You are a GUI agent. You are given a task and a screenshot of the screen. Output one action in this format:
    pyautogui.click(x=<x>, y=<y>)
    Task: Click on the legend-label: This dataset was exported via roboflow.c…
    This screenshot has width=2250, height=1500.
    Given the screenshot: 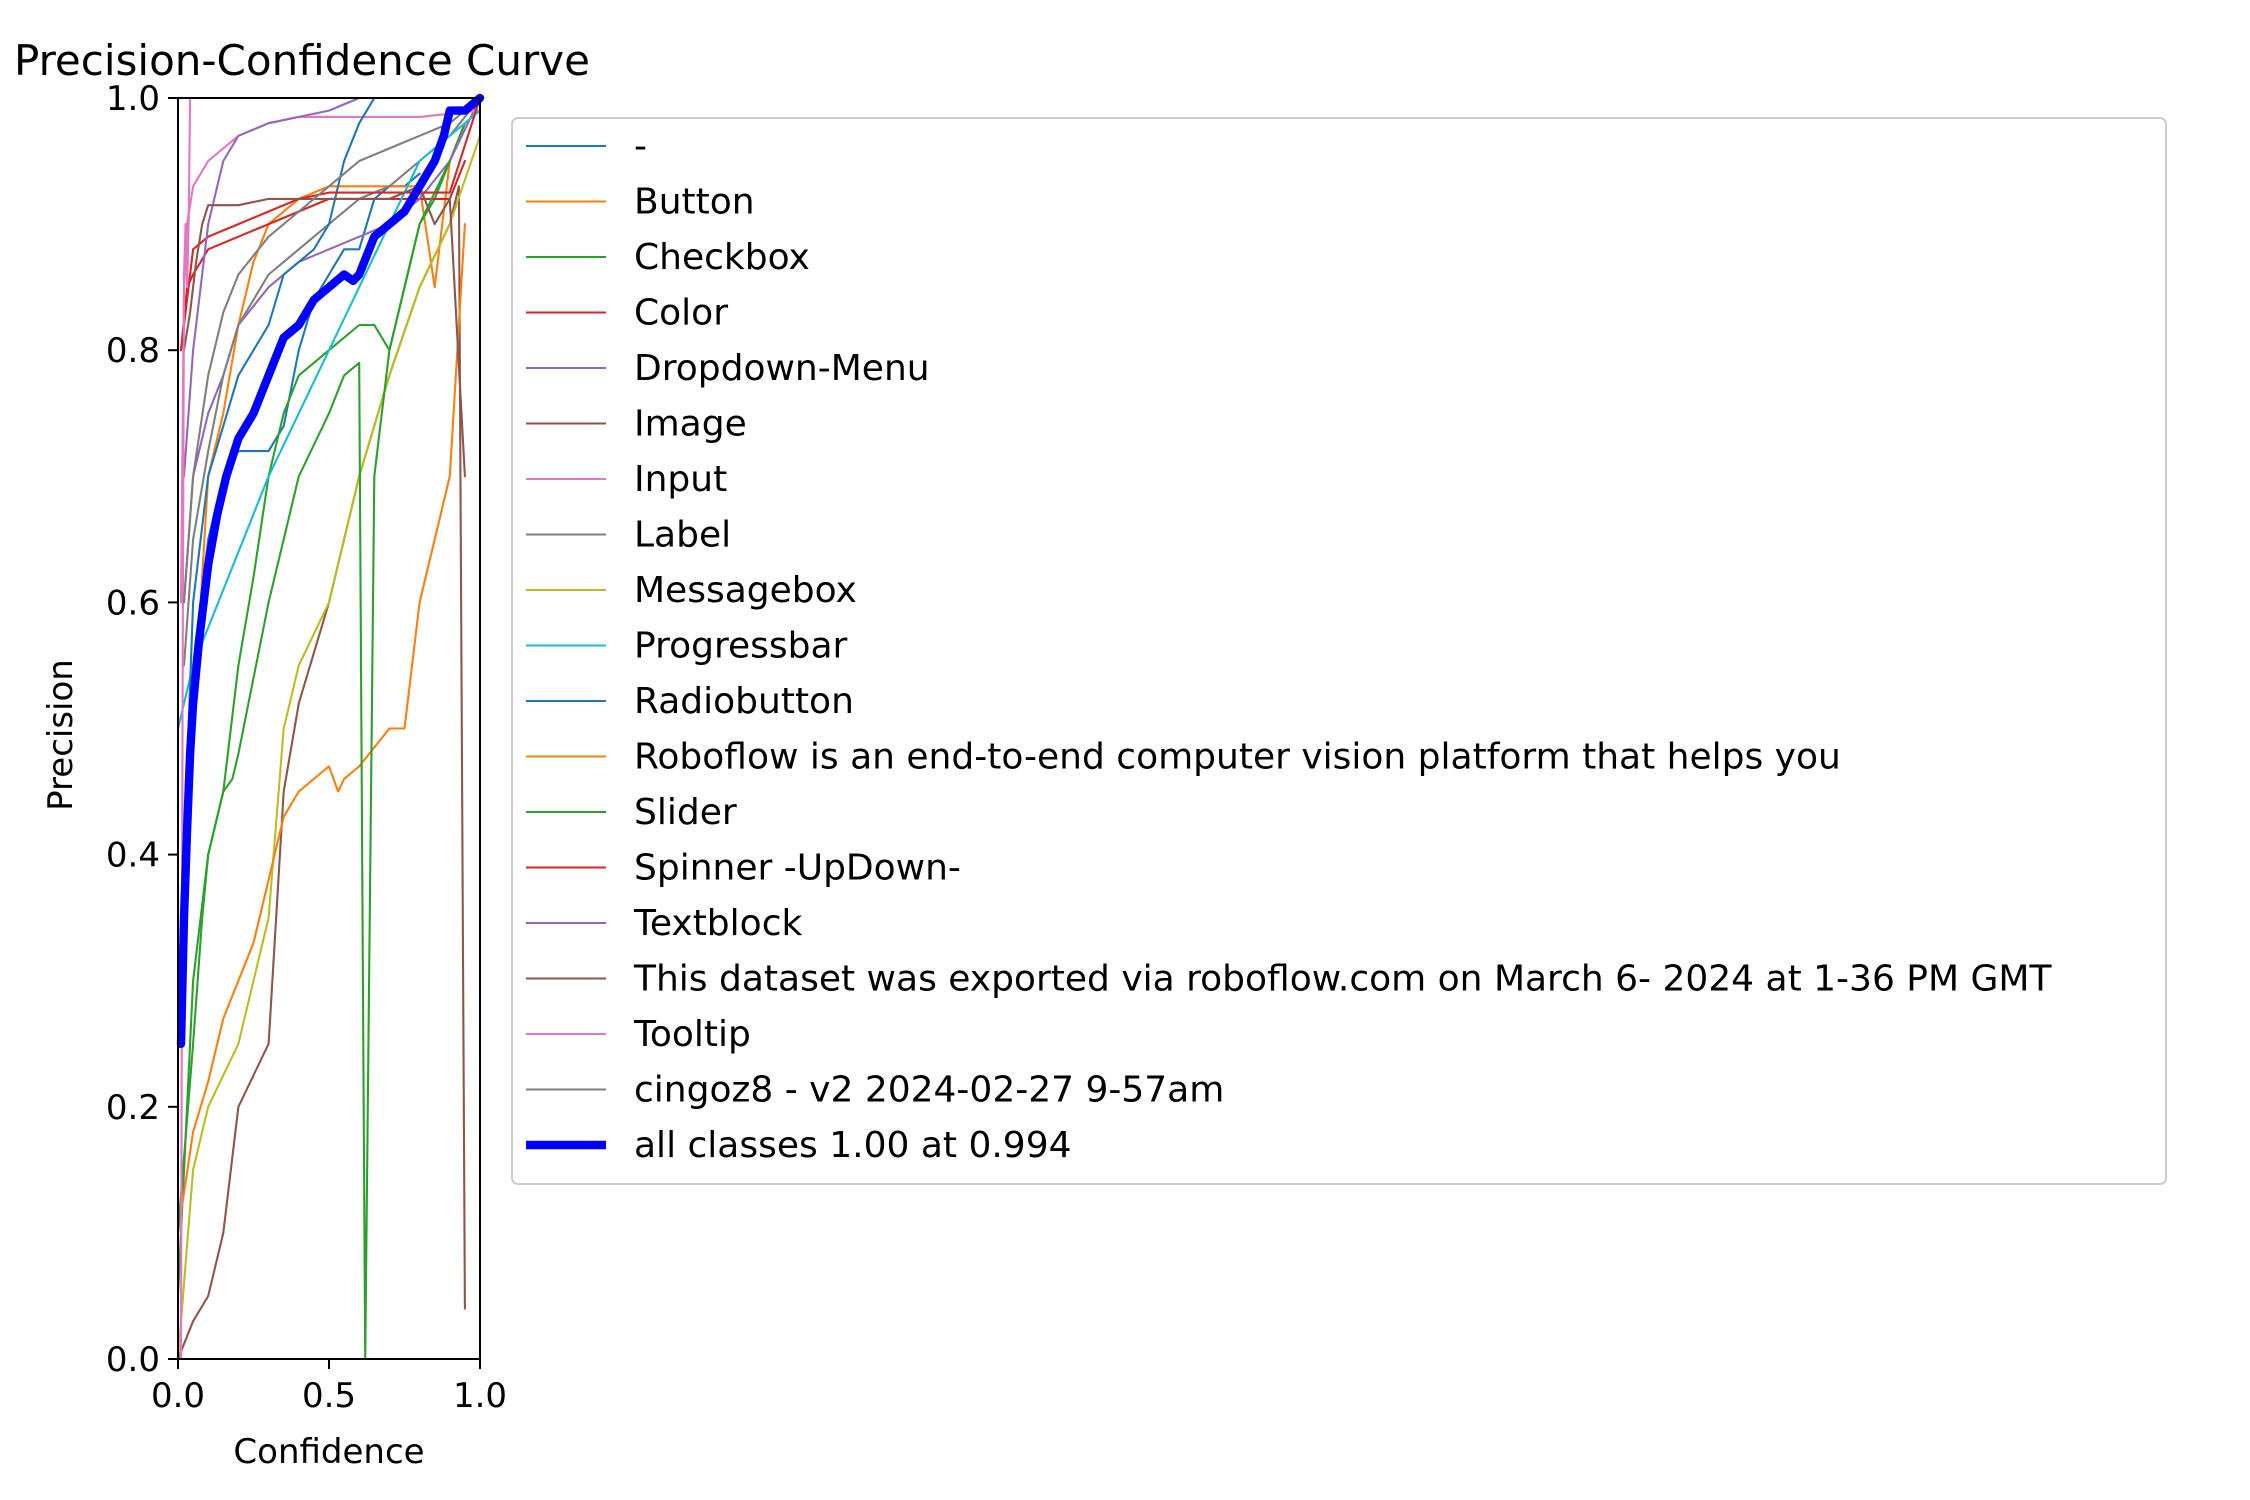 What is the action you would take?
    pyautogui.click(x=1342, y=979)
    